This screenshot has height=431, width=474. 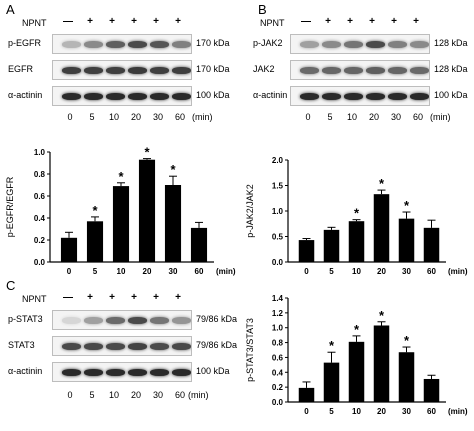 What do you see at coordinates (21, 69) in the screenshot?
I see `blot-row-label: EGFR` at bounding box center [21, 69].